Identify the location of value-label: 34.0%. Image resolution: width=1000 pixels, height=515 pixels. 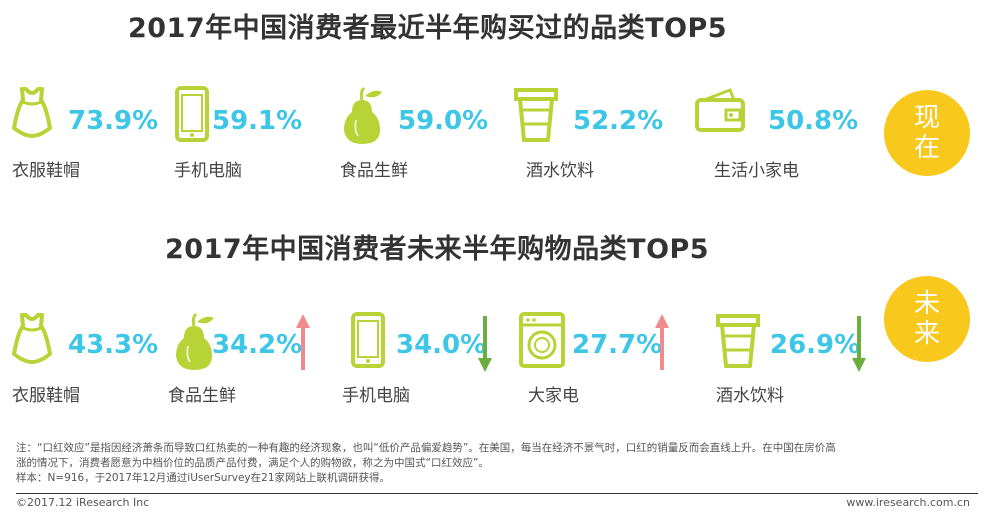
(441, 345).